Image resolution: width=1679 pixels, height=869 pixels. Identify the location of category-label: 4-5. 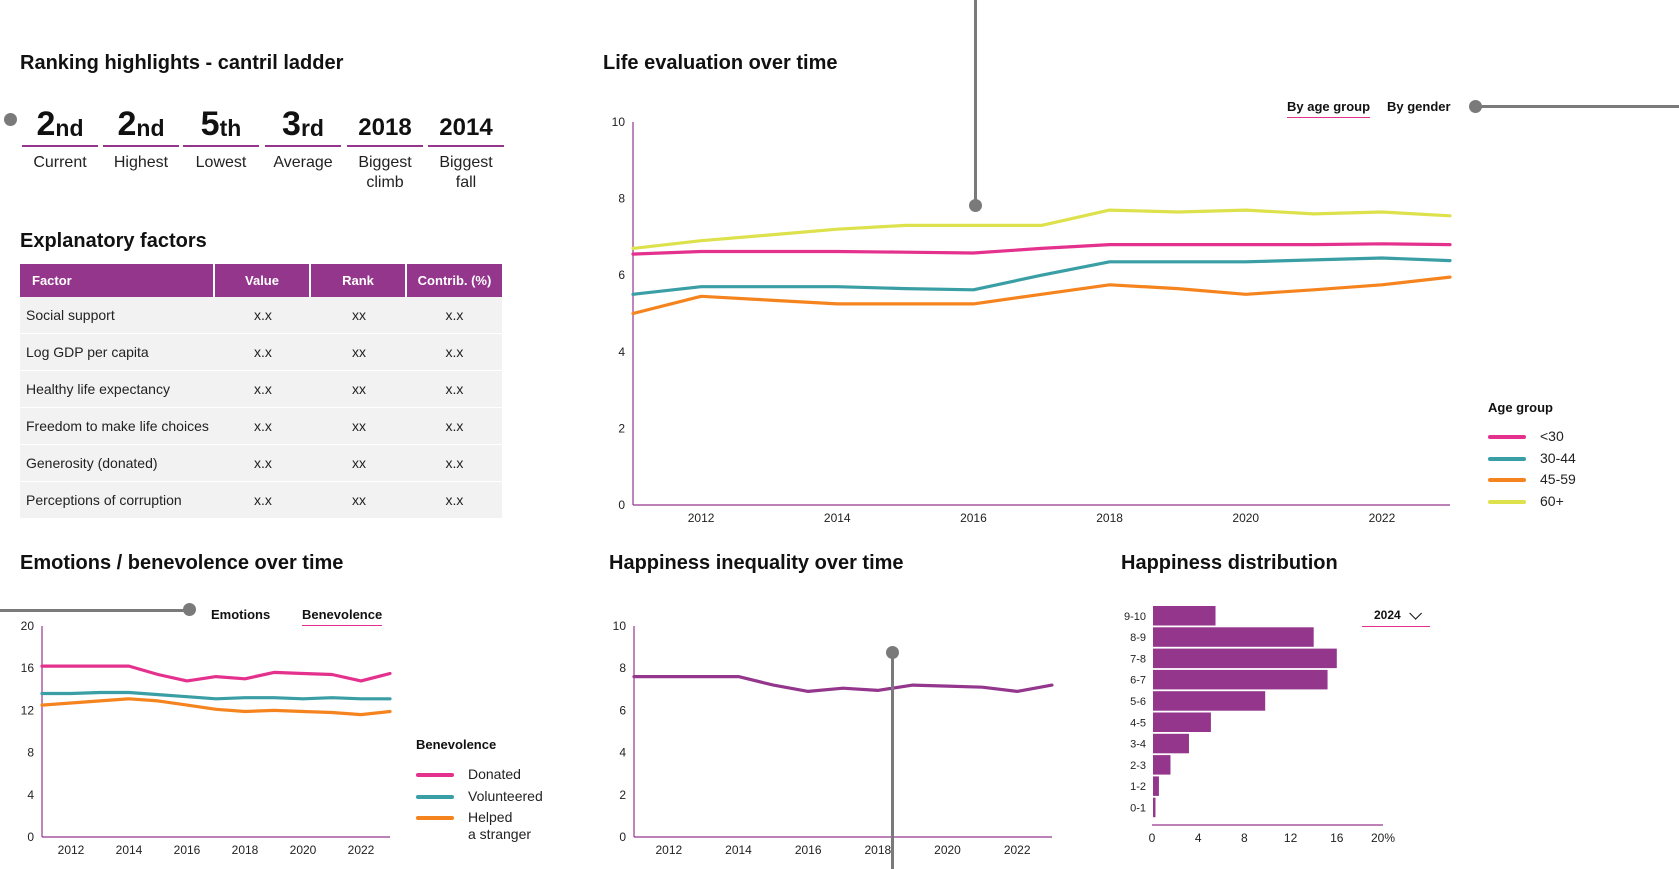
(1138, 723).